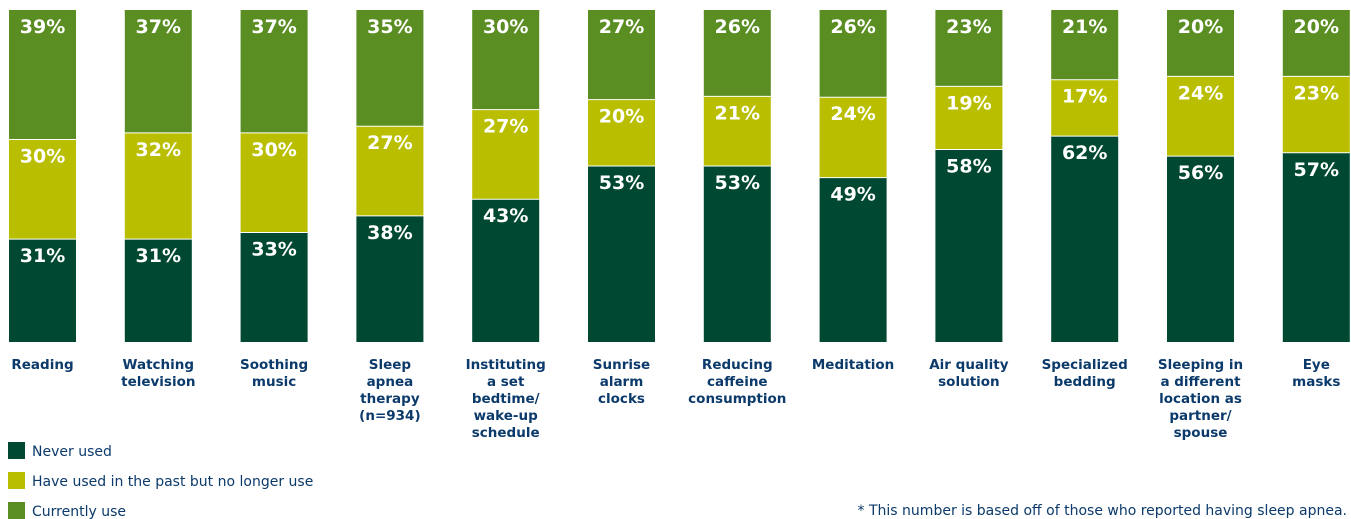  I want to click on category-label: Reducing caffeine consumption, so click(737, 382).